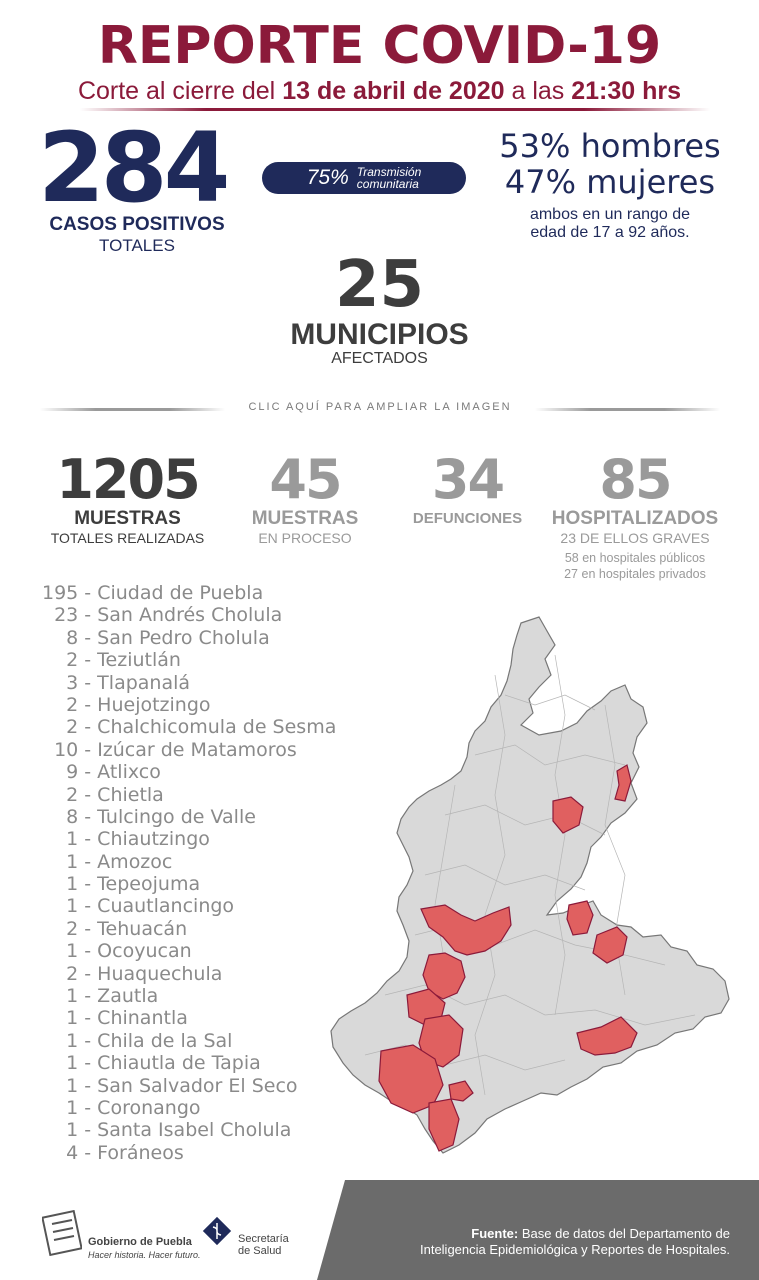 Image resolution: width=759 pixels, height=1280 pixels. Describe the element at coordinates (113, 1152) in the screenshot. I see `list-item: 4 - Foráneos` at that location.